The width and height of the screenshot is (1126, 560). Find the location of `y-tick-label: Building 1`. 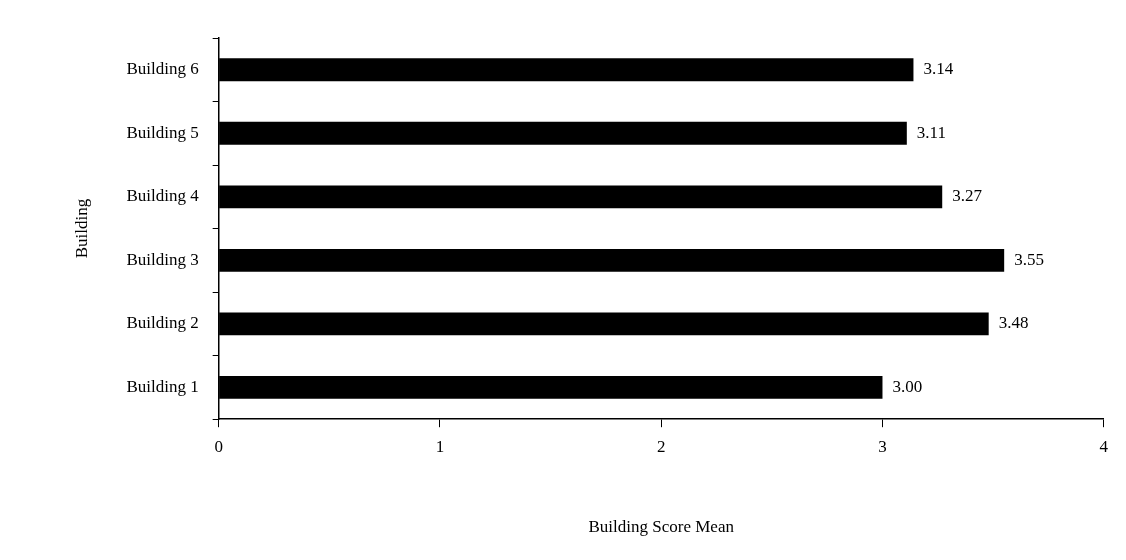

y-tick-label: Building 1 is located at coordinates (162, 386).